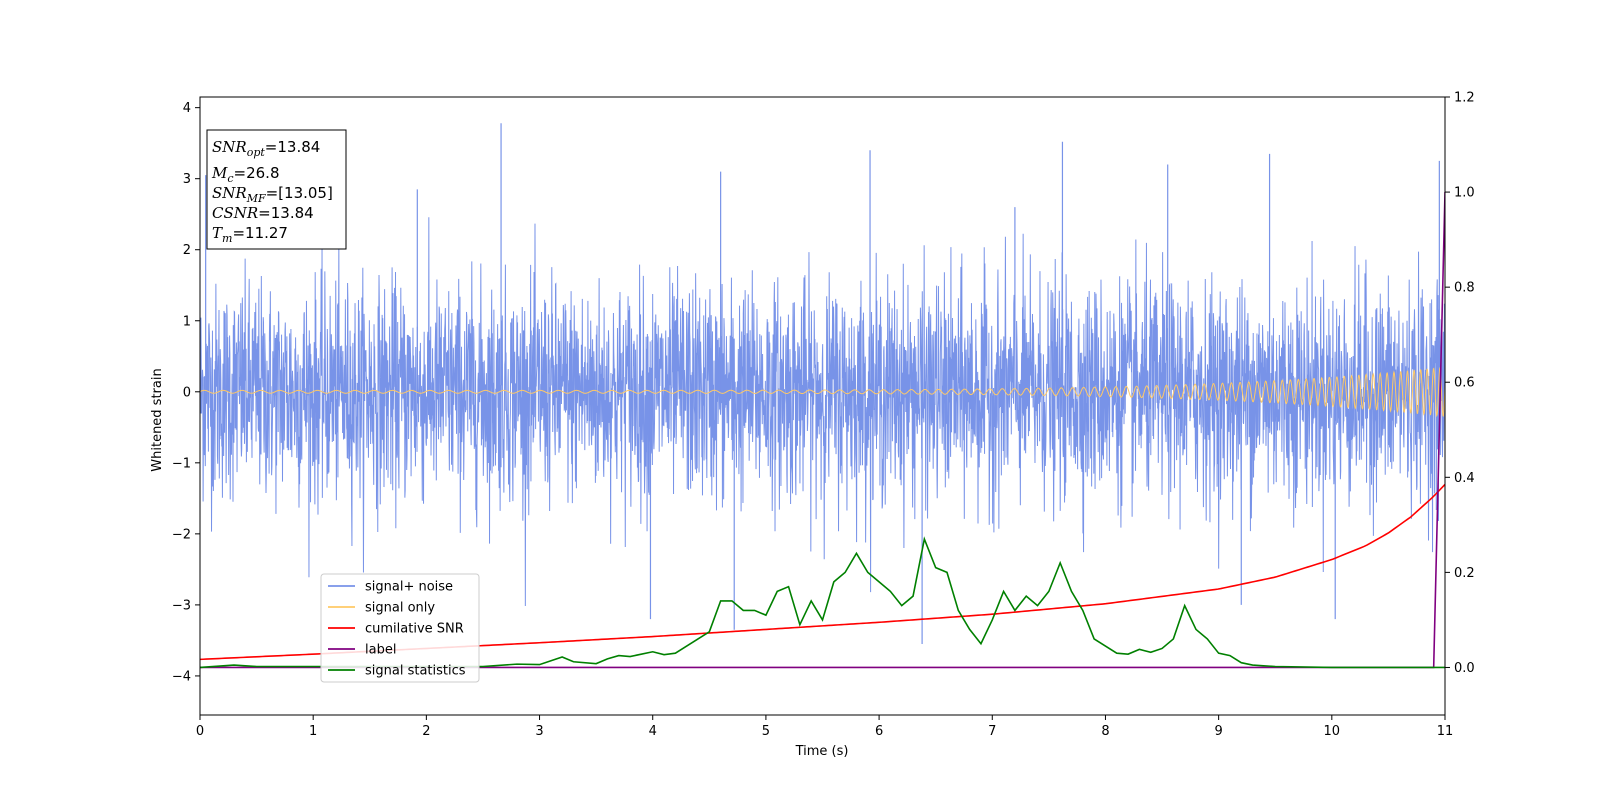 The height and width of the screenshot is (800, 1600). I want to click on annotation-snr-mf: SNRMF=[13.05], so click(272, 194).